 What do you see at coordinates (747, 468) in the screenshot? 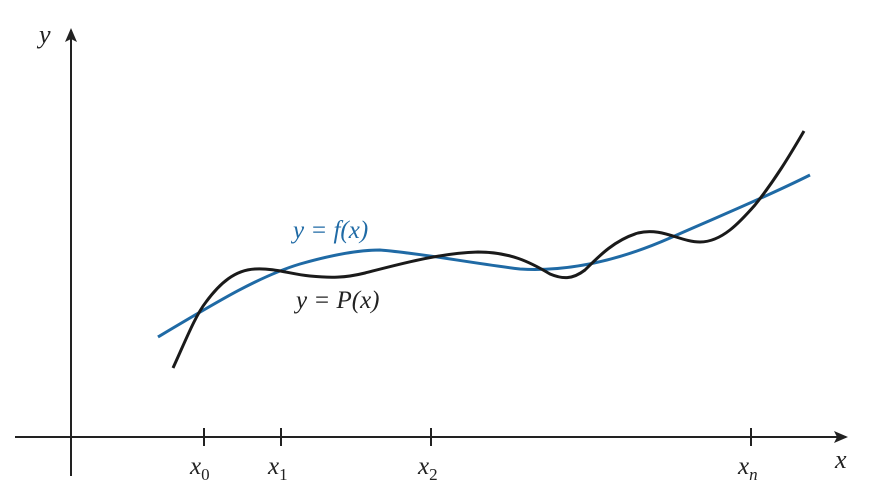
I see `tick-label-xn: xn` at bounding box center [747, 468].